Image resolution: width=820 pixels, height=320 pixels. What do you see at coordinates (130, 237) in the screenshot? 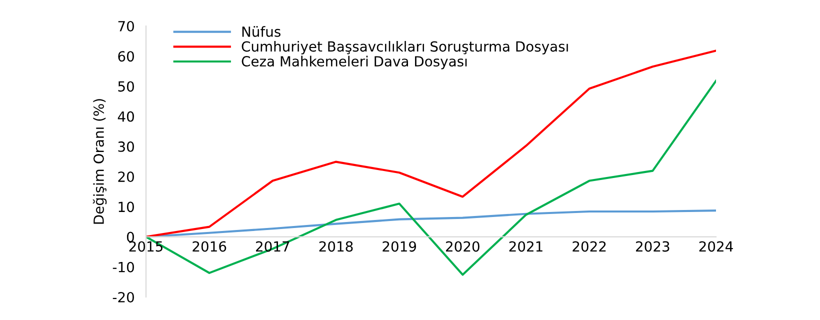
I see `y-tick-label: 0` at bounding box center [130, 237].